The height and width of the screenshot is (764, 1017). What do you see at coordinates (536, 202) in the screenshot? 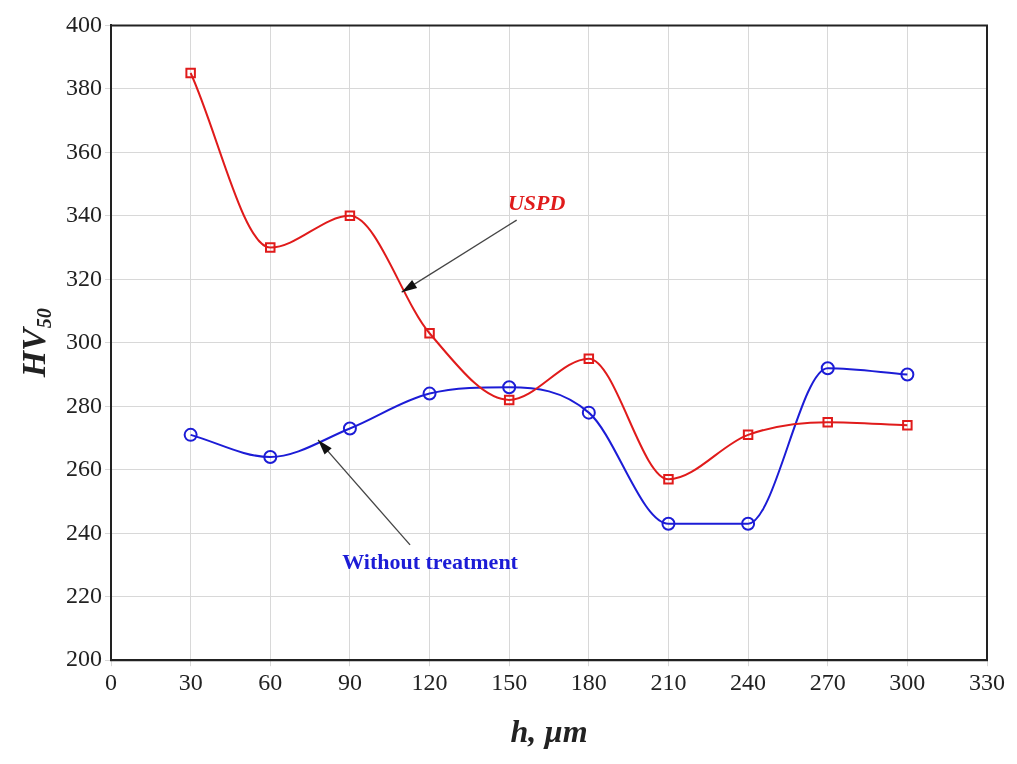
I see `text: USPD` at bounding box center [536, 202].